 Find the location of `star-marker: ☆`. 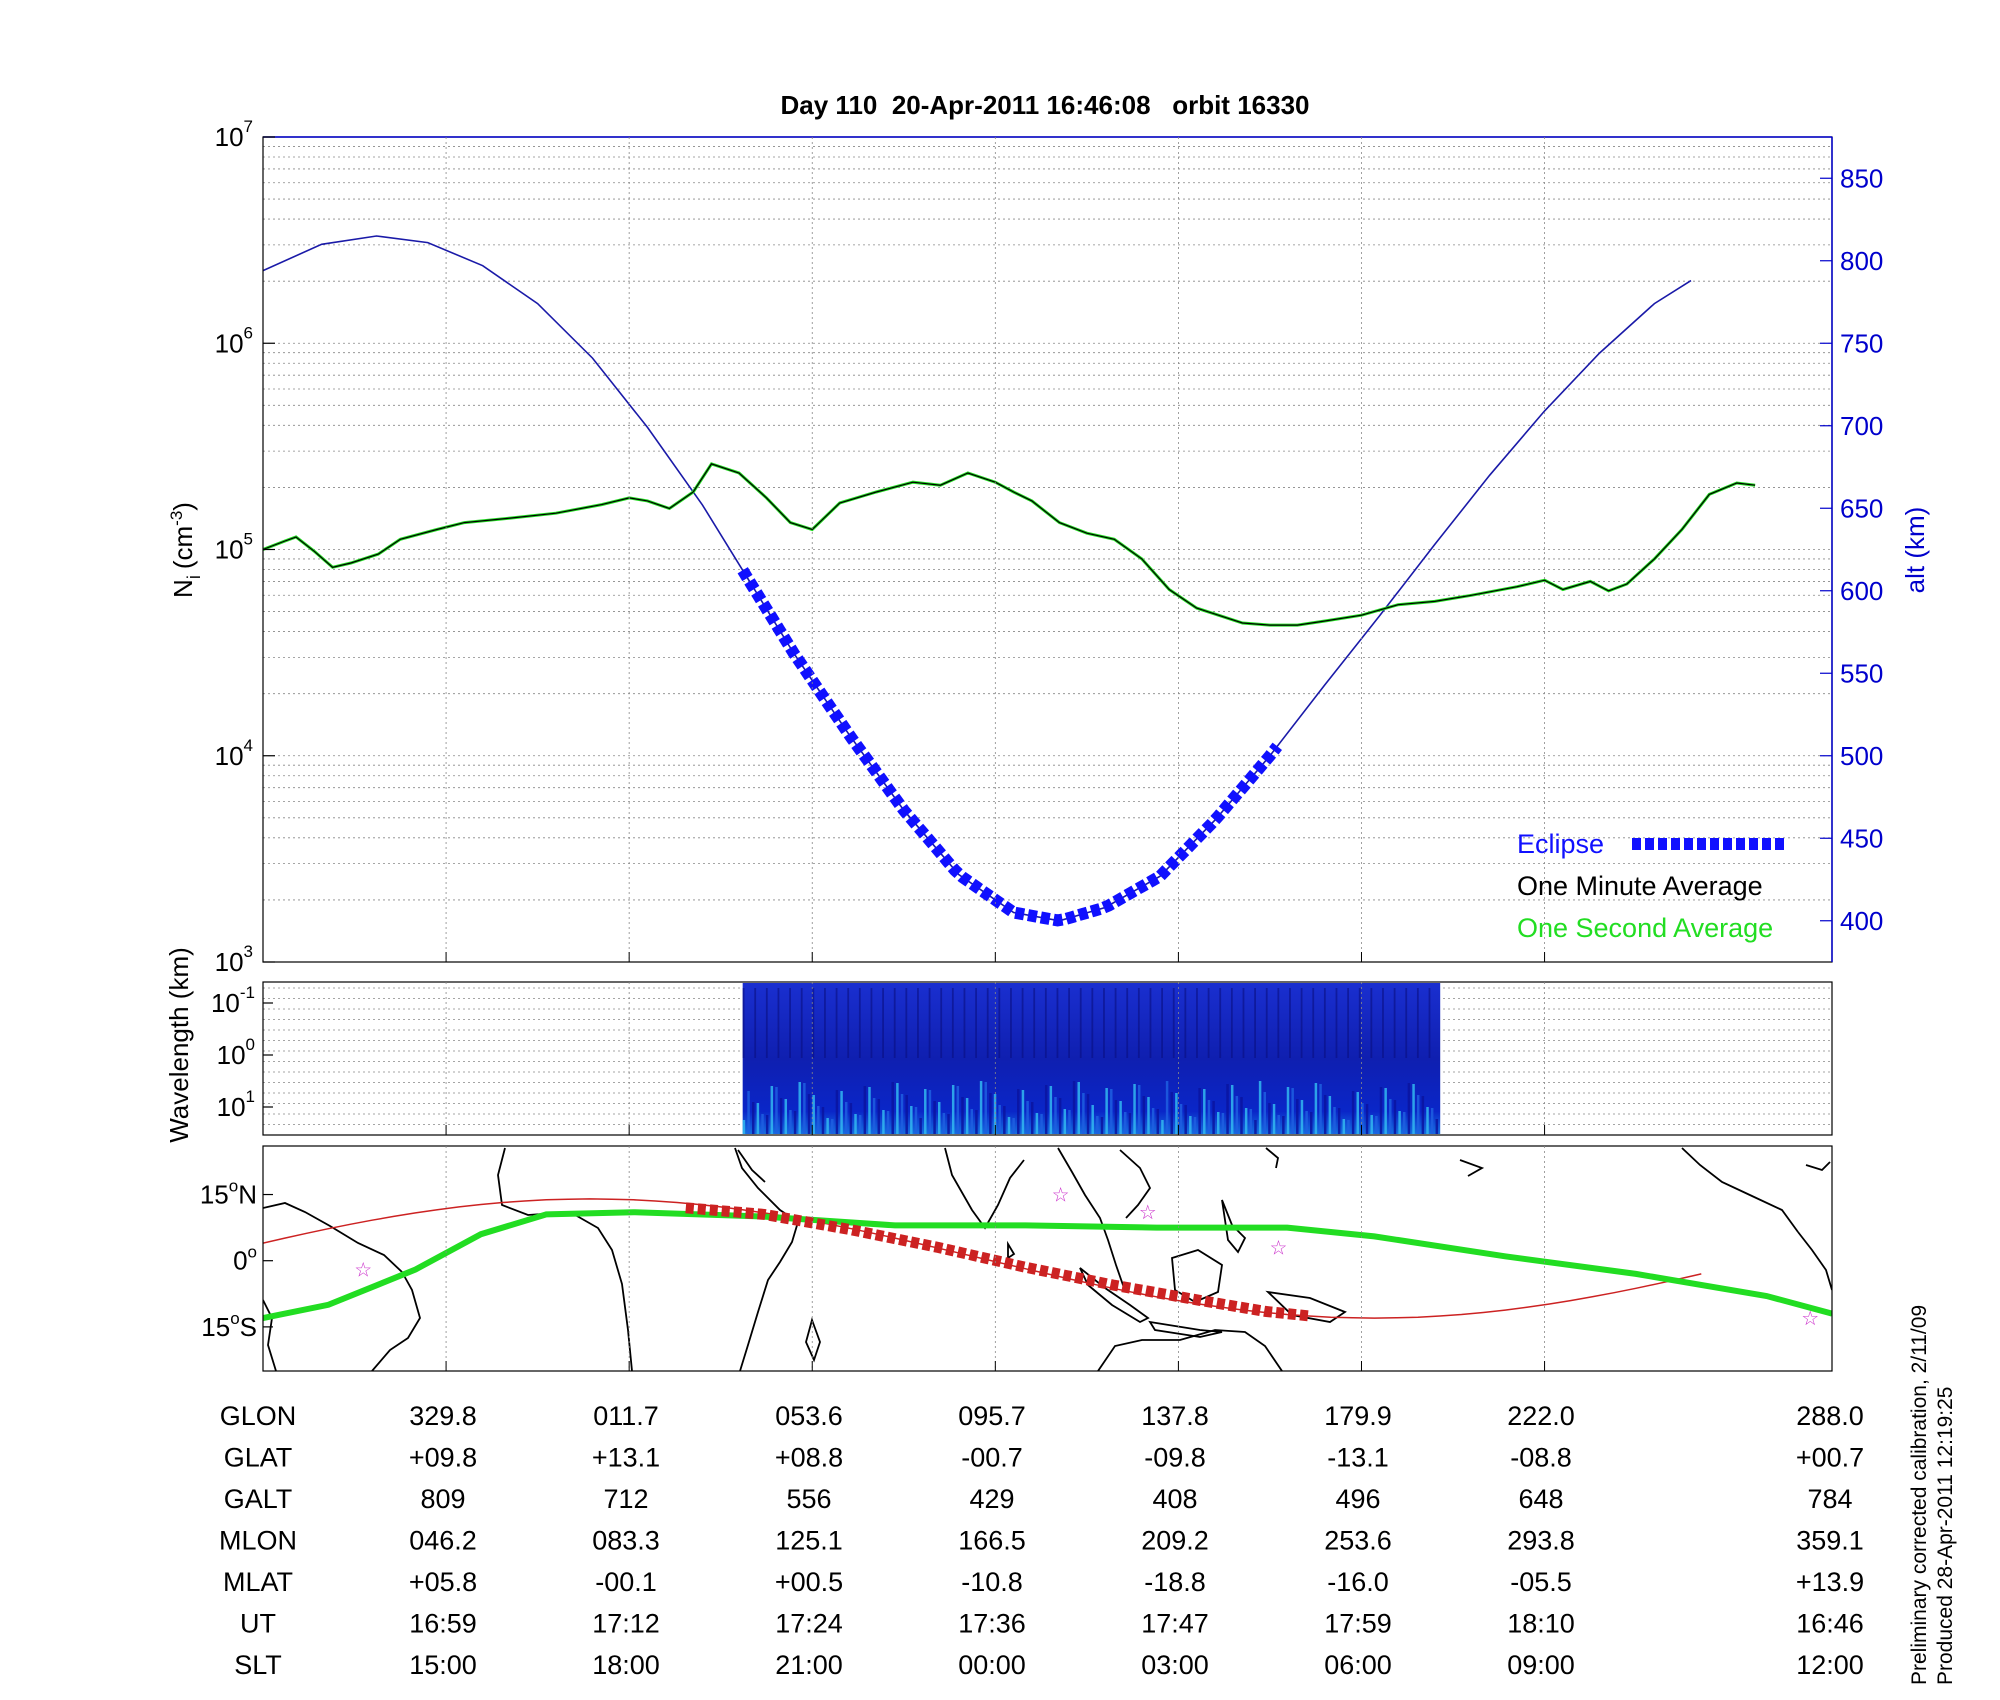

star-marker: ☆ is located at coordinates (1148, 1213).